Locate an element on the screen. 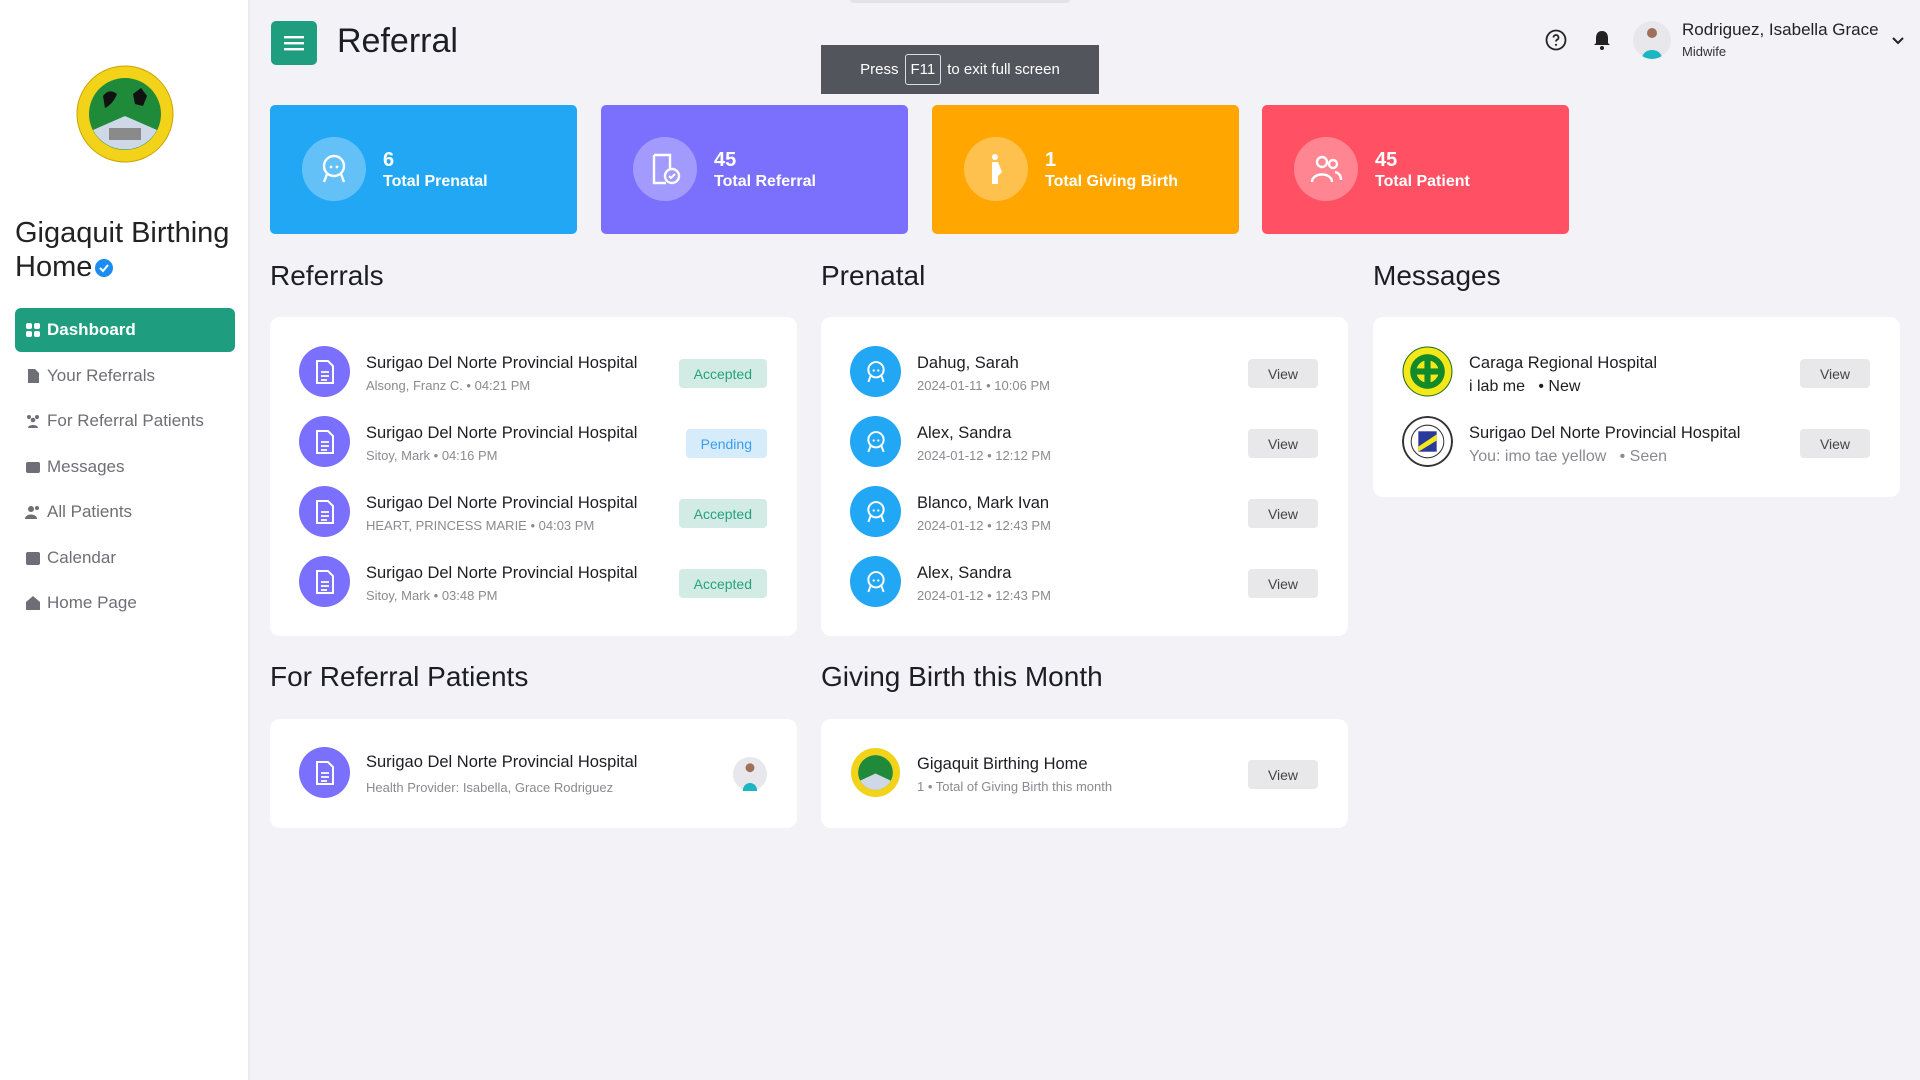 The image size is (1920, 1080). sidebar-item-all-patients: All Patients is located at coordinates (125, 512).